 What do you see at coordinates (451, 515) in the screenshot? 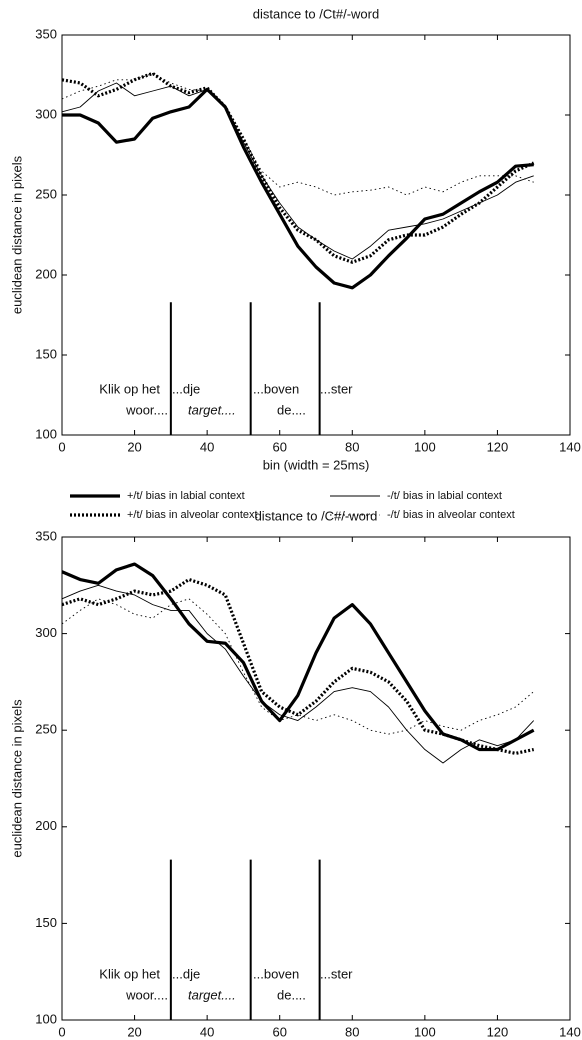
I see `legend-label: -/t/ bias in alveolar context` at bounding box center [451, 515].